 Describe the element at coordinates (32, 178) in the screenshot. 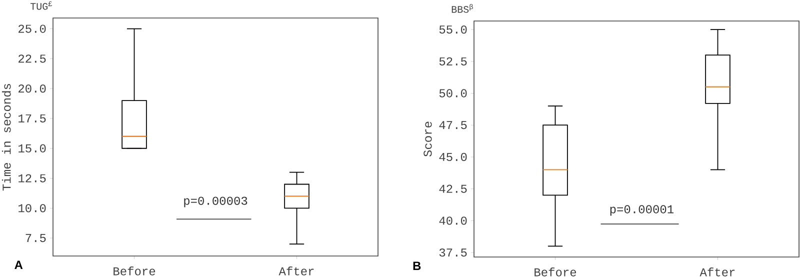

I see `y-tick-label: 12.5` at that location.